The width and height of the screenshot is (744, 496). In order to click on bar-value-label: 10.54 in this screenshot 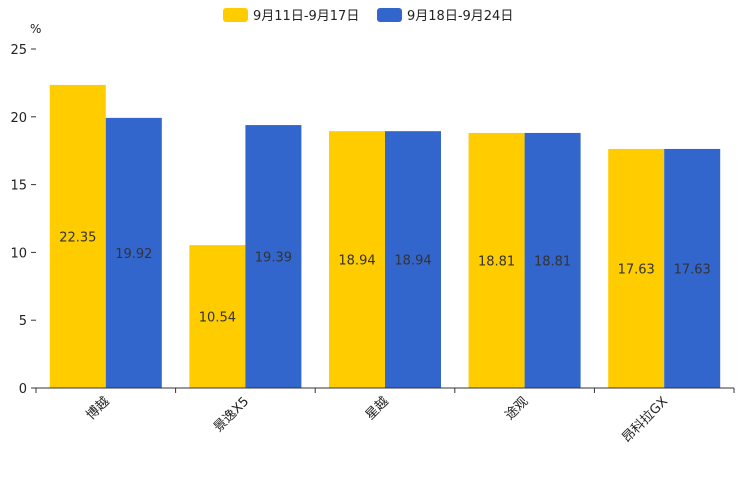, I will do `click(217, 318)`.